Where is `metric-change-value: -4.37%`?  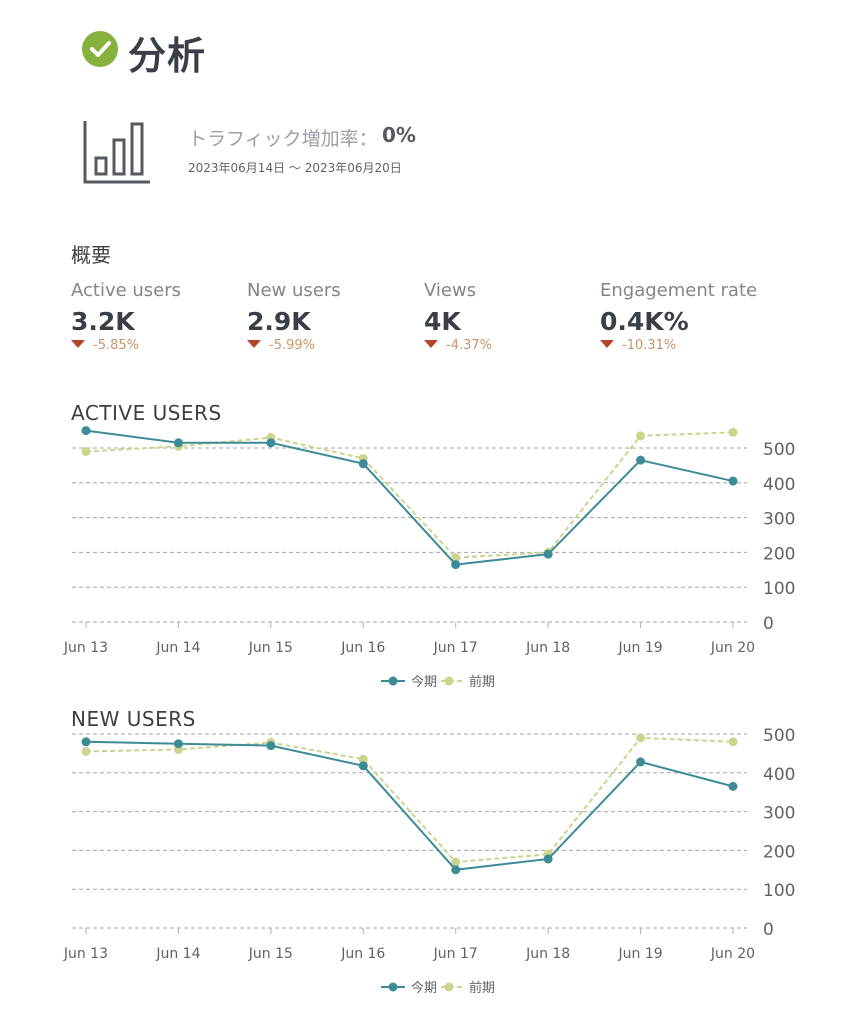
metric-change-value: -4.37% is located at coordinates (469, 345).